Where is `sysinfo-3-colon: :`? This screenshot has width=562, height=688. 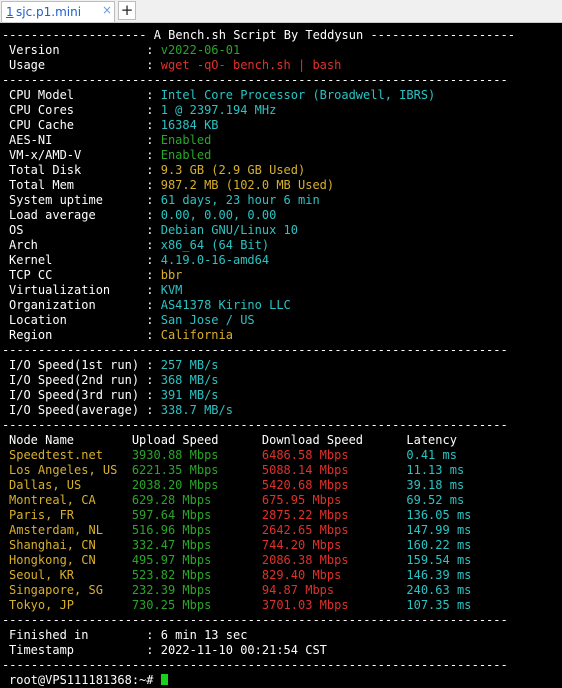
sysinfo-3-colon: : is located at coordinates (153, 140).